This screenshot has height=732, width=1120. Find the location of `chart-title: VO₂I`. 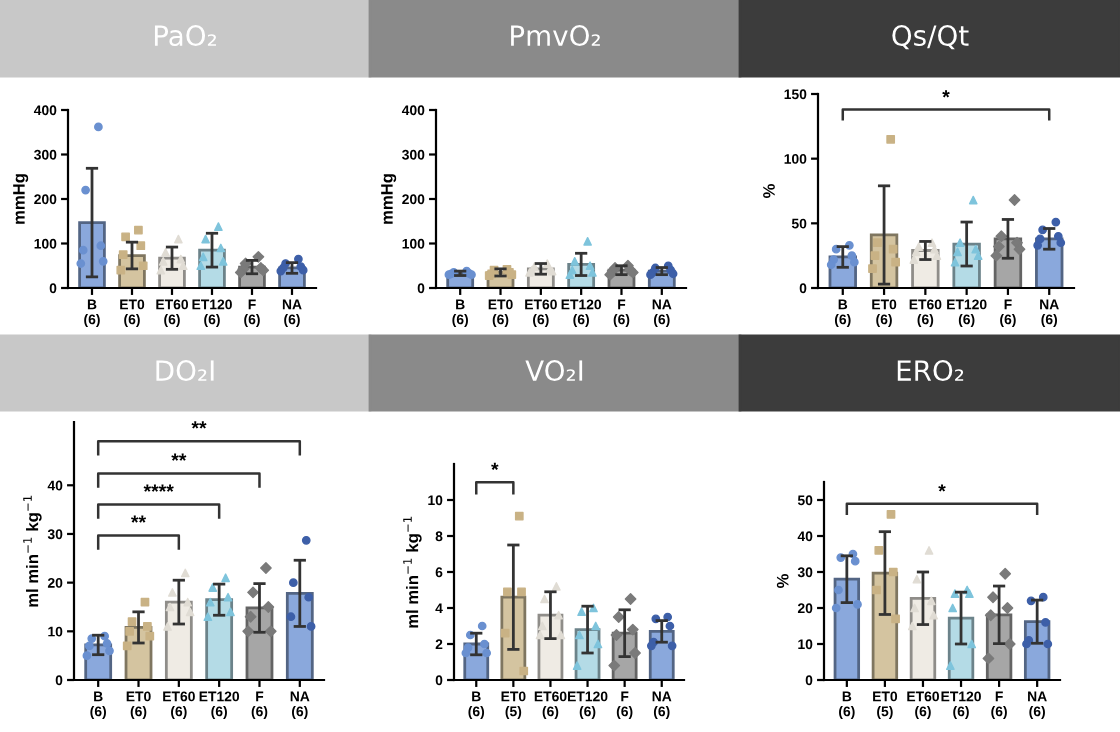

chart-title: VO₂I is located at coordinates (554, 371).